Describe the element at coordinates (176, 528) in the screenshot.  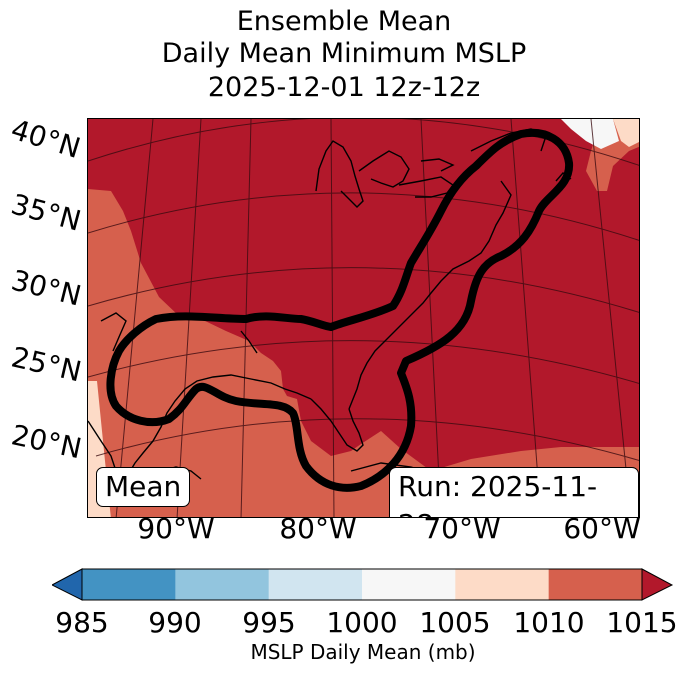
I see `lon-label-90w: 90°W` at that location.